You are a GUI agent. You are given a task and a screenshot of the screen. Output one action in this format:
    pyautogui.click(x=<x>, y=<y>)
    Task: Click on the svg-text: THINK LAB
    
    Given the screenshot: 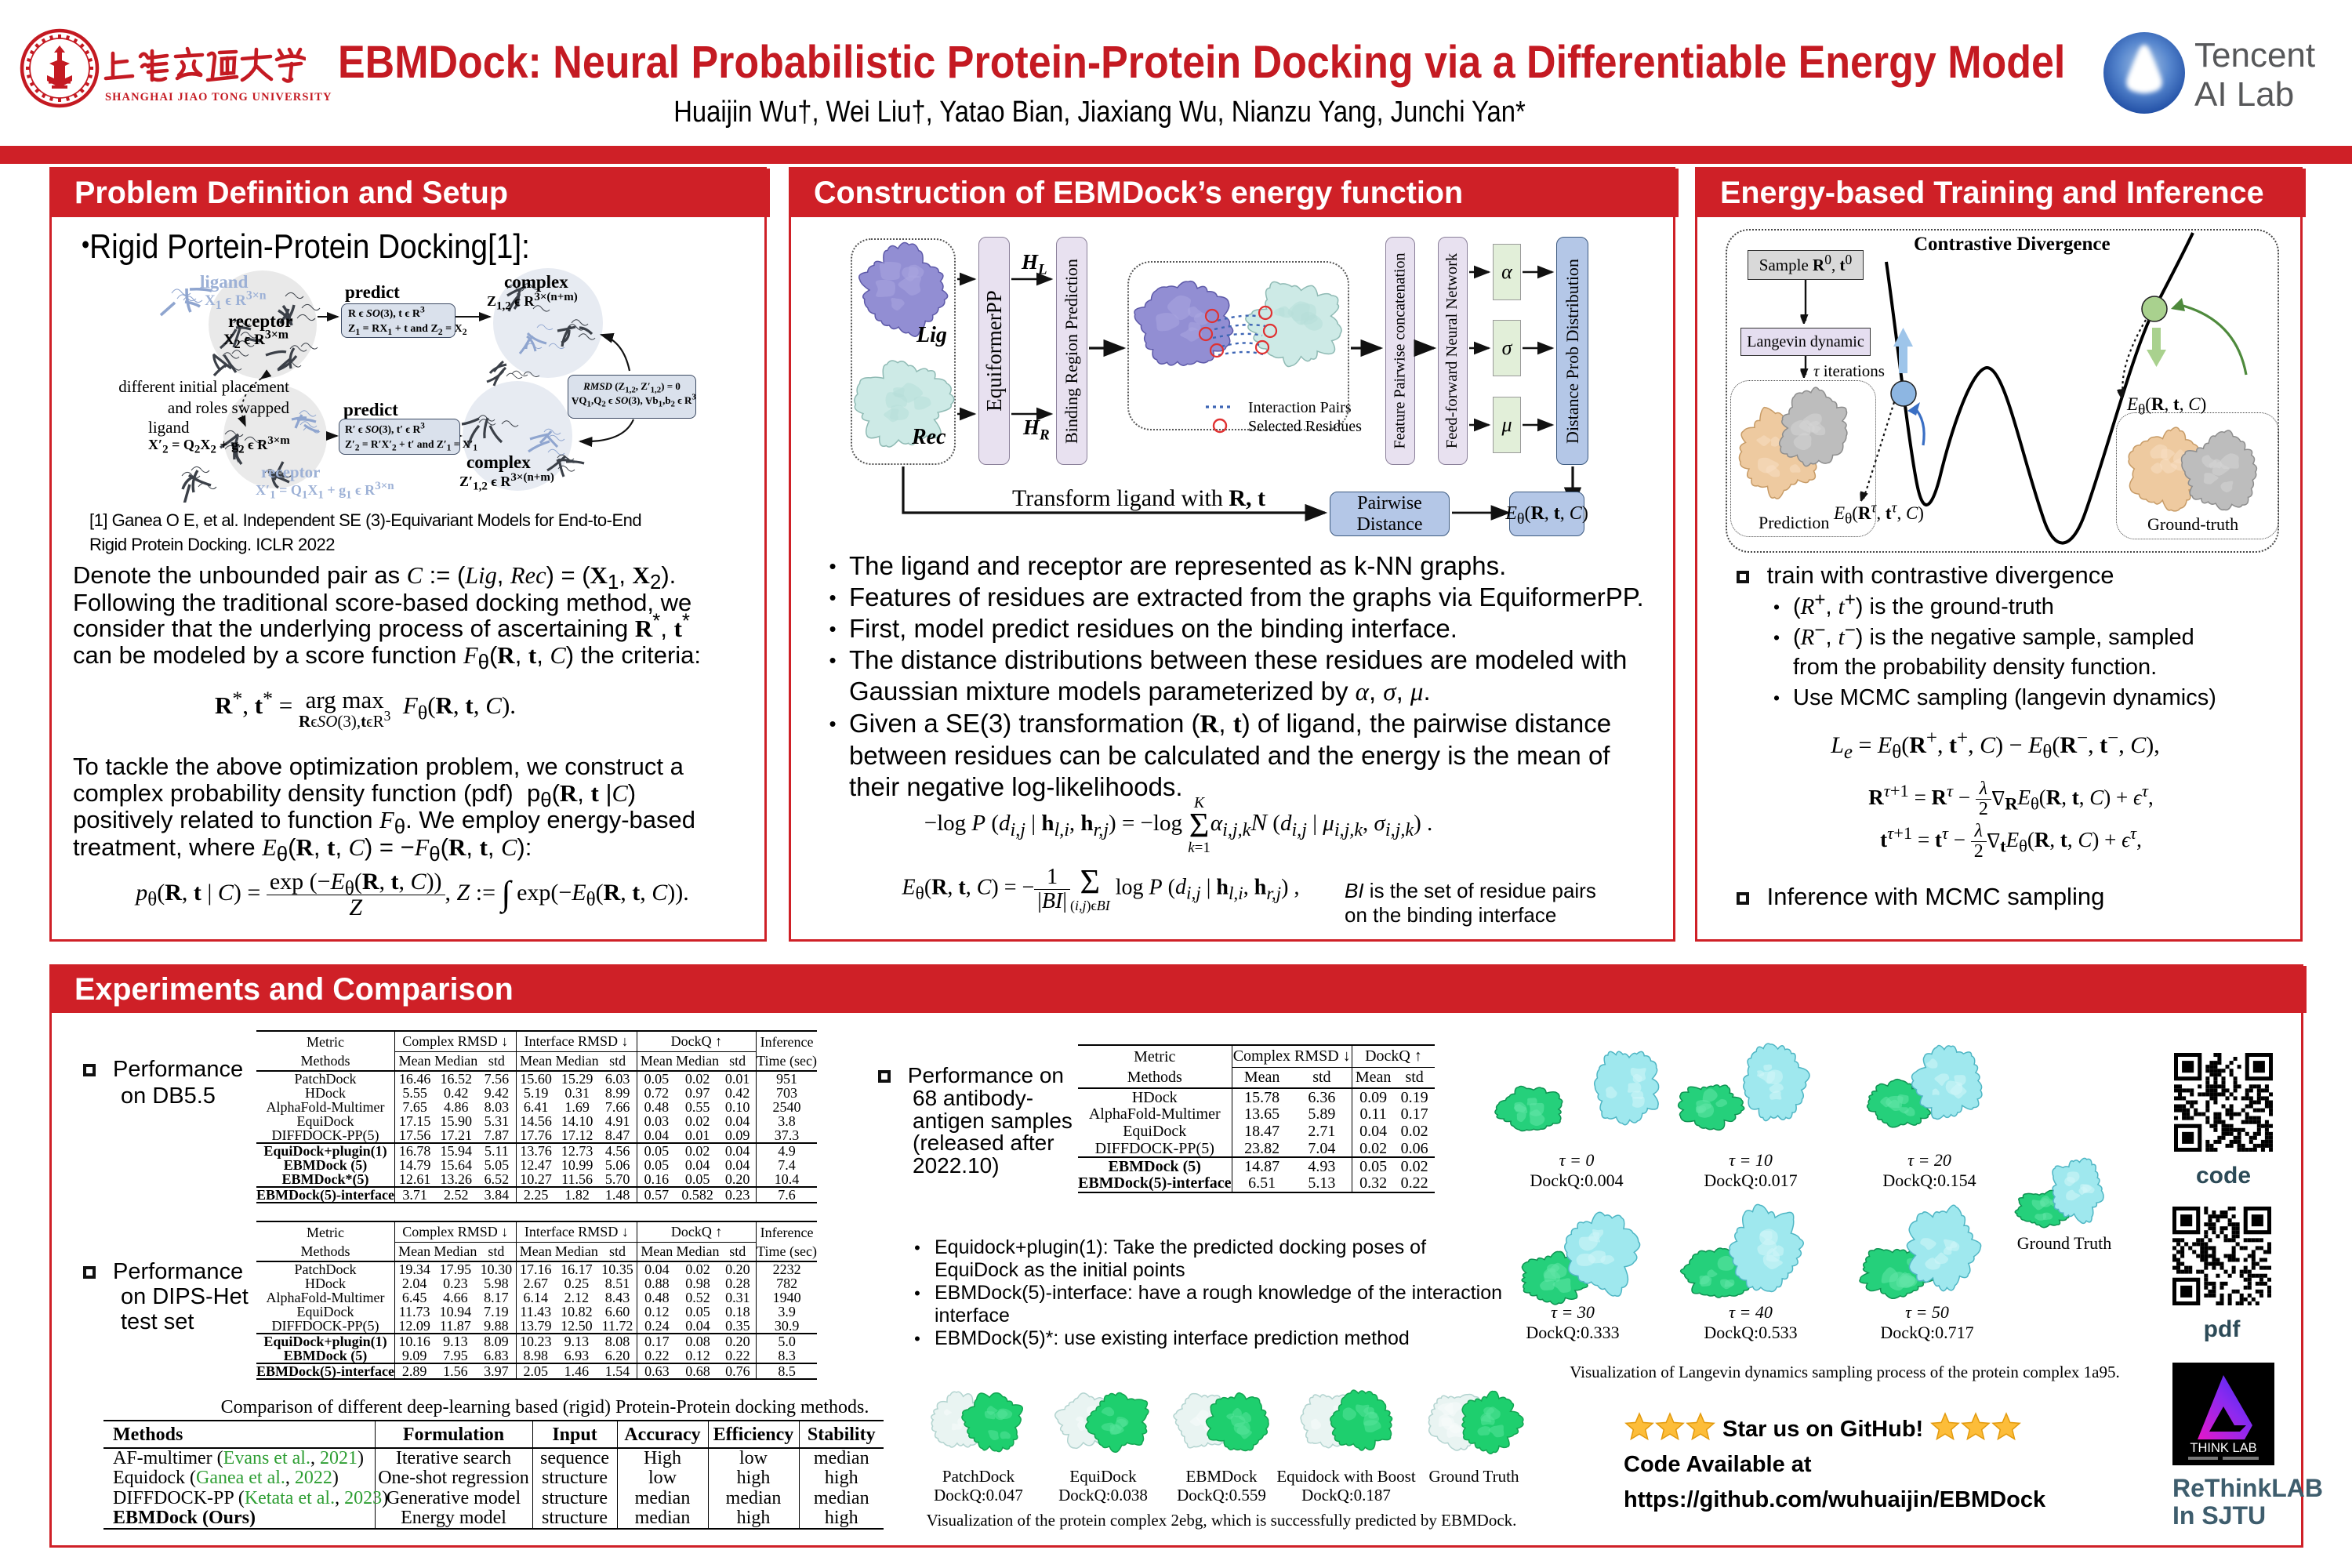 What is the action you would take?
    pyautogui.click(x=2223, y=1448)
    